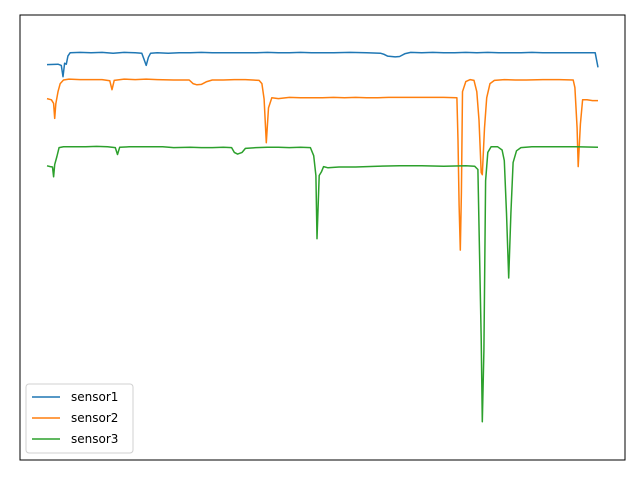  I want to click on series-line-sensor1, so click(322, 64).